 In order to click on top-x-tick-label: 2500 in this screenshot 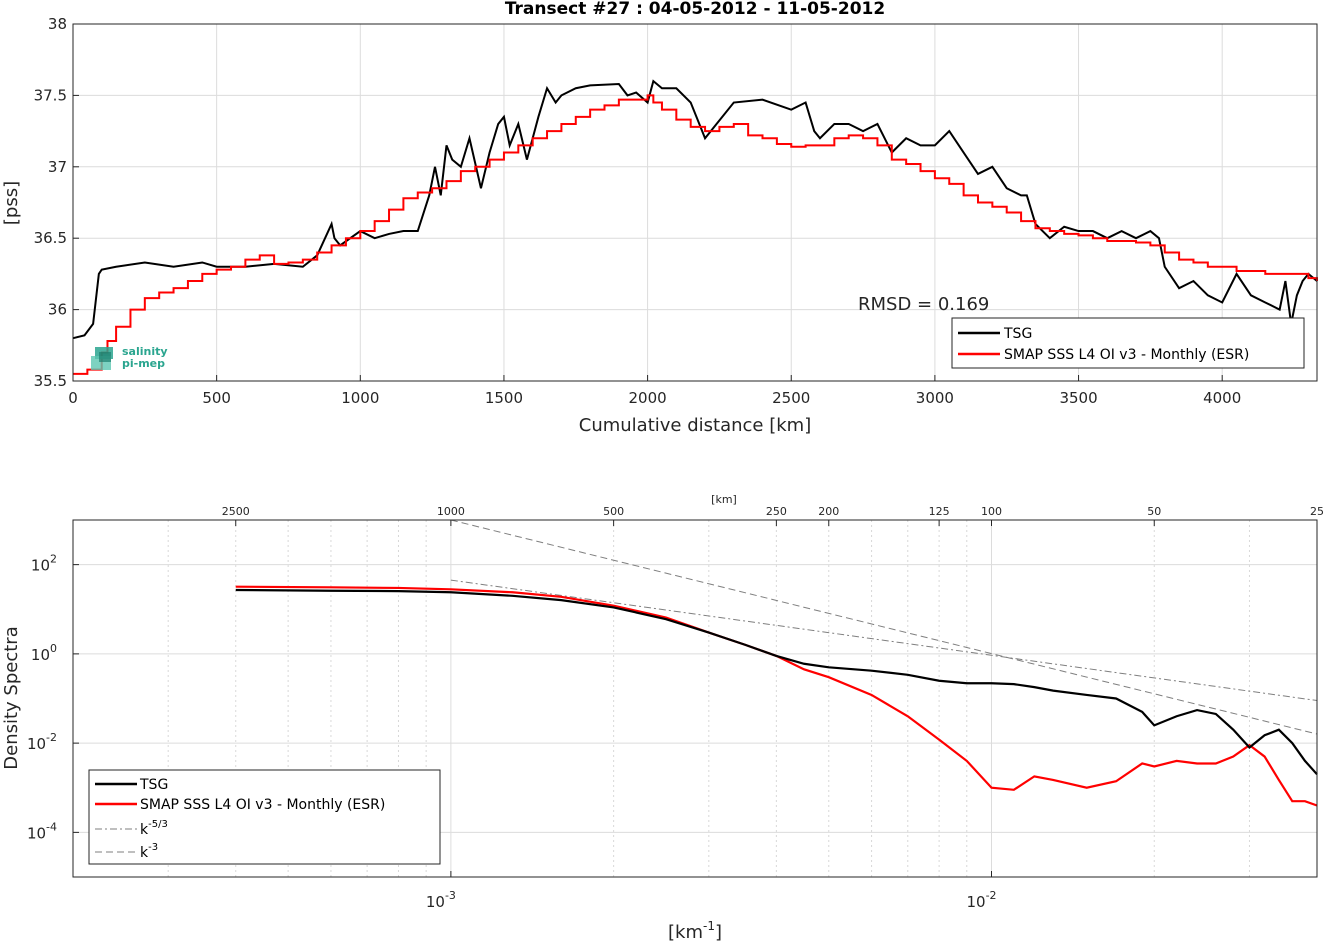, I will do `click(791, 398)`.